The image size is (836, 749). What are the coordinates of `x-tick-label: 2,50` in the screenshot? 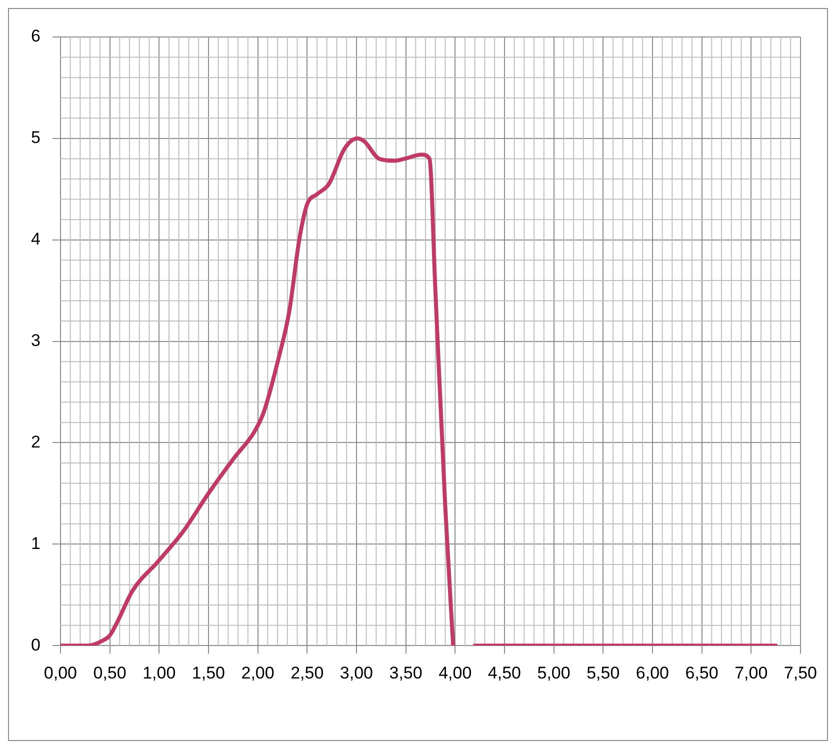 It's located at (307, 672).